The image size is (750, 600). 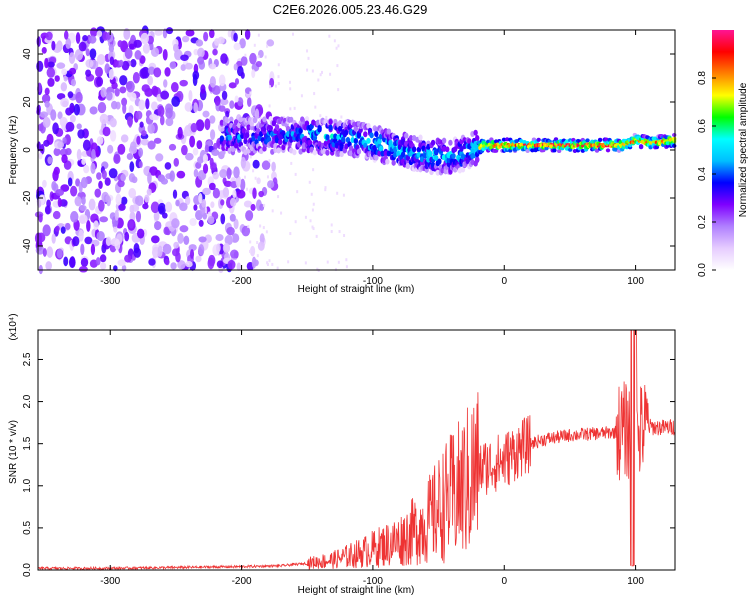 I want to click on colorbar-label: Normalized spectral amplitude, so click(x=743, y=149).